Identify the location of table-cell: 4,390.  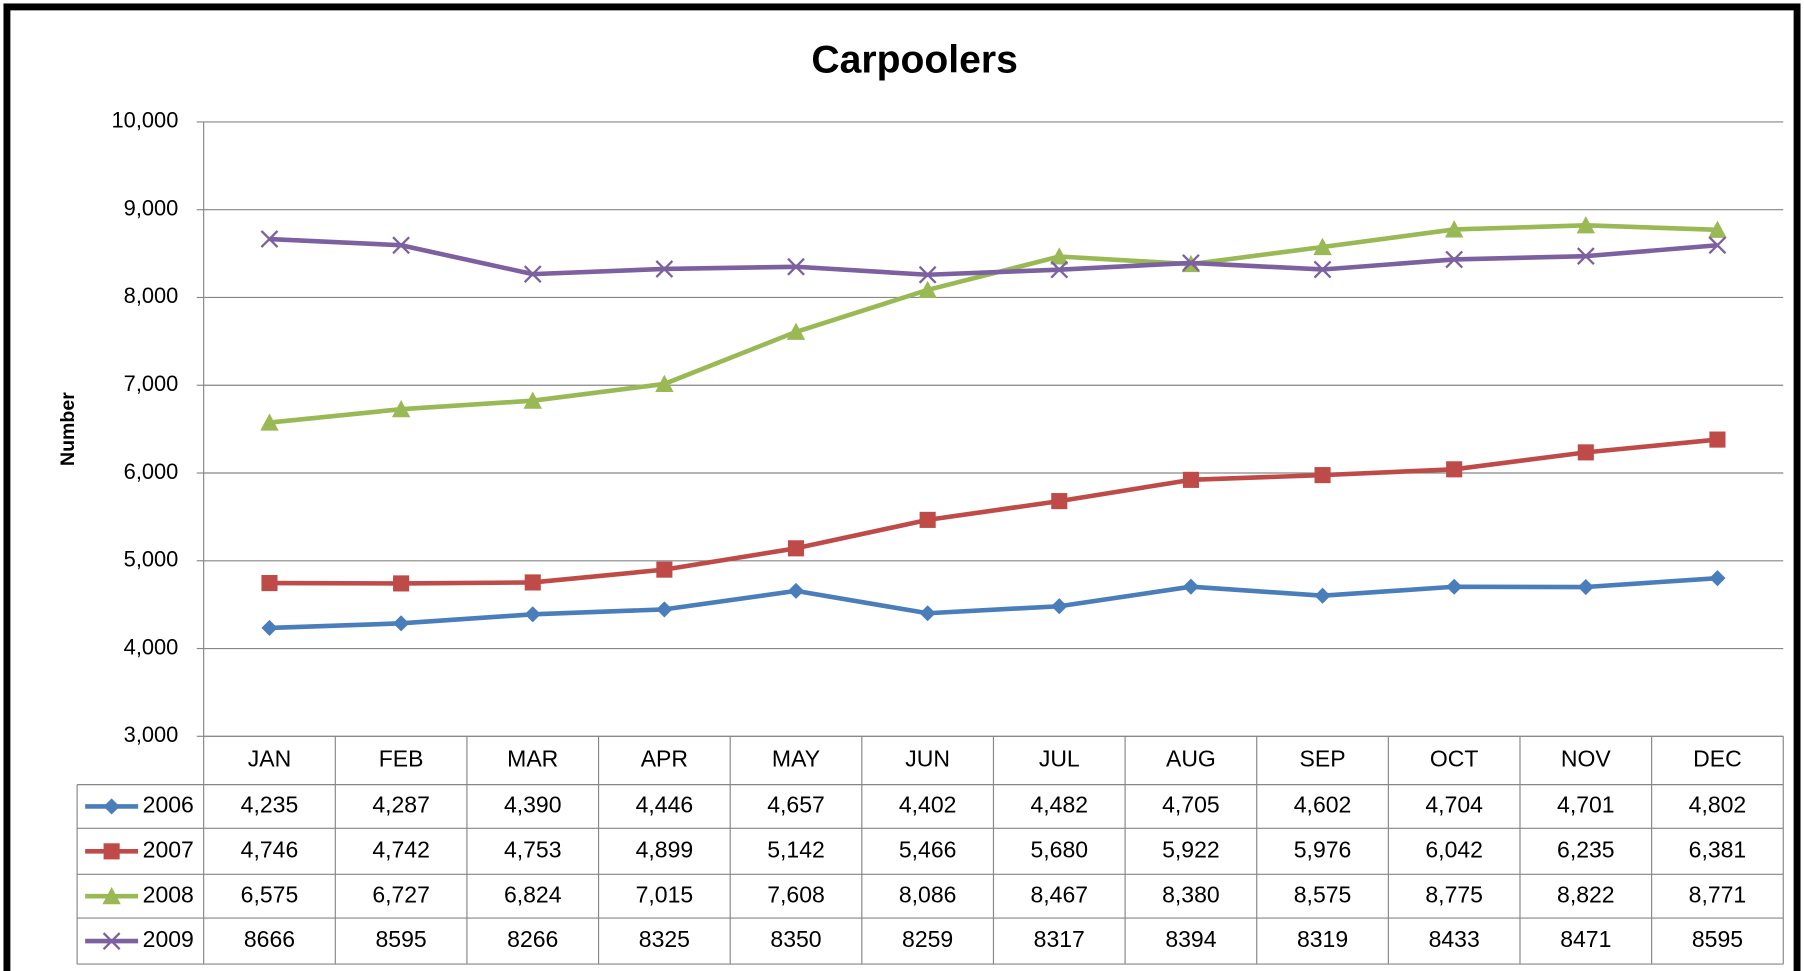
(533, 805).